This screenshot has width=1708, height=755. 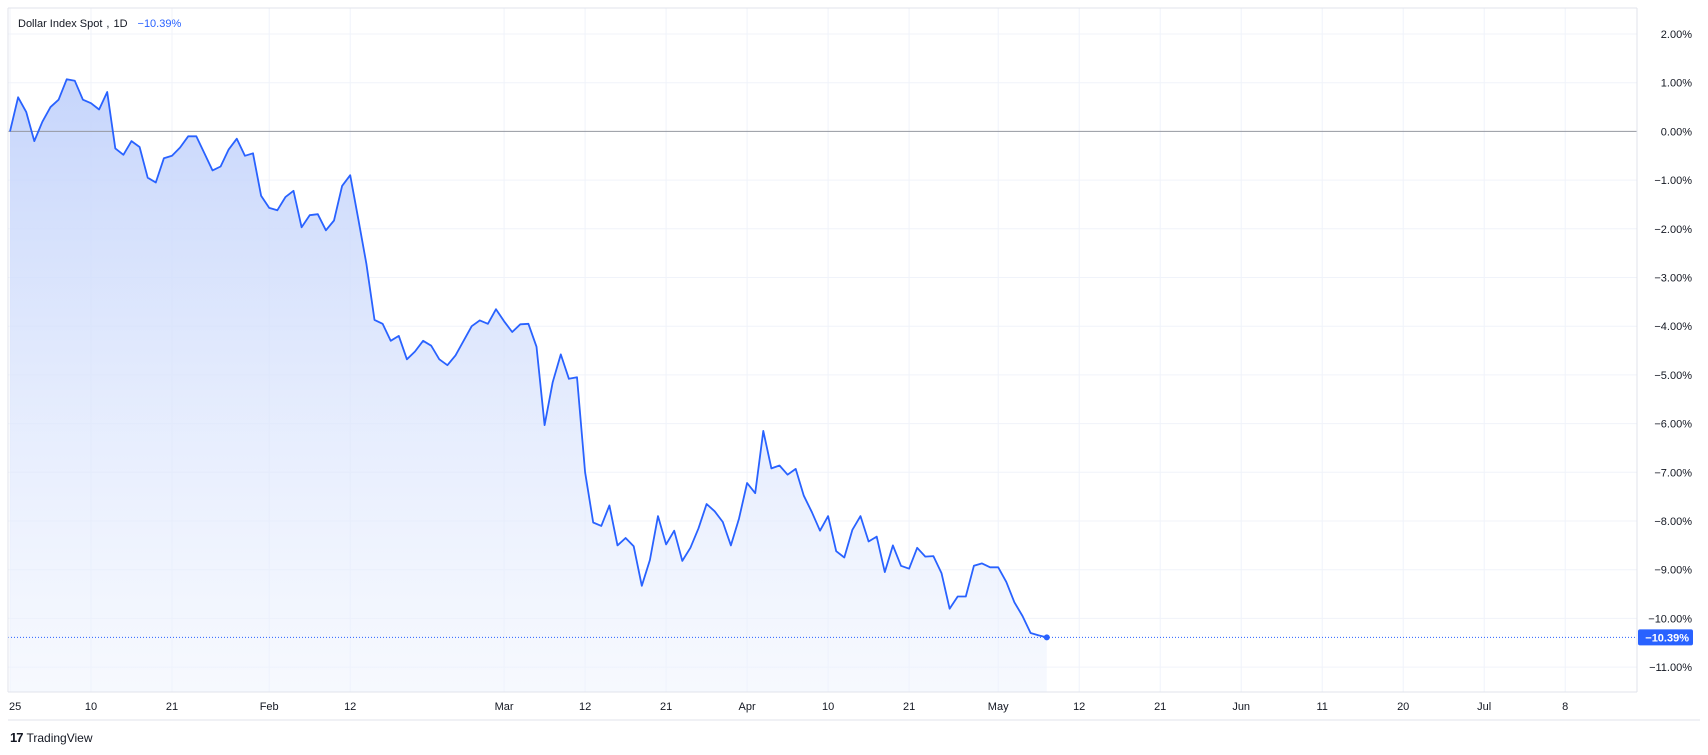 I want to click on last-value-tag-bg, so click(x=1665, y=637).